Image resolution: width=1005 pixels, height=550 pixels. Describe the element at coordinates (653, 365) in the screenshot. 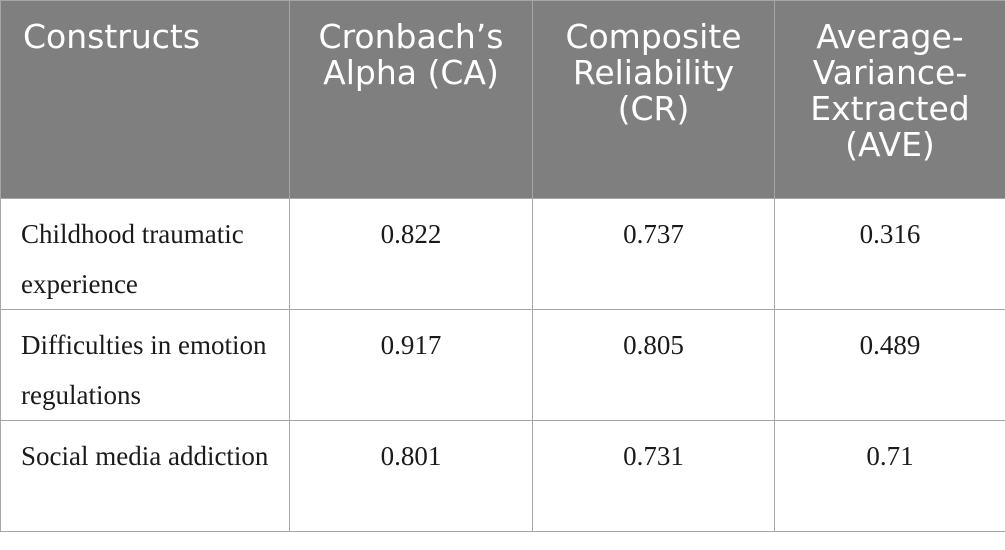

I see `cr-cell: 0.805` at that location.